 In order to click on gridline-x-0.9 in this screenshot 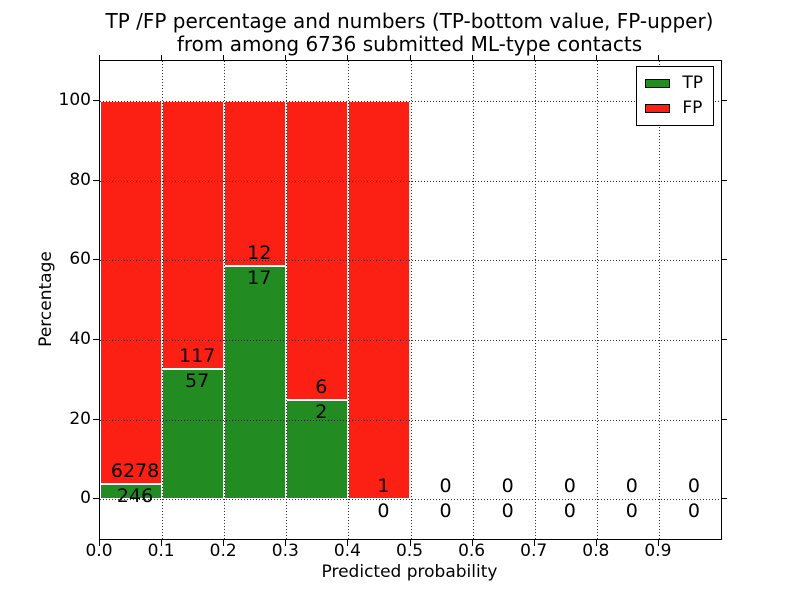, I will do `click(659, 300)`.